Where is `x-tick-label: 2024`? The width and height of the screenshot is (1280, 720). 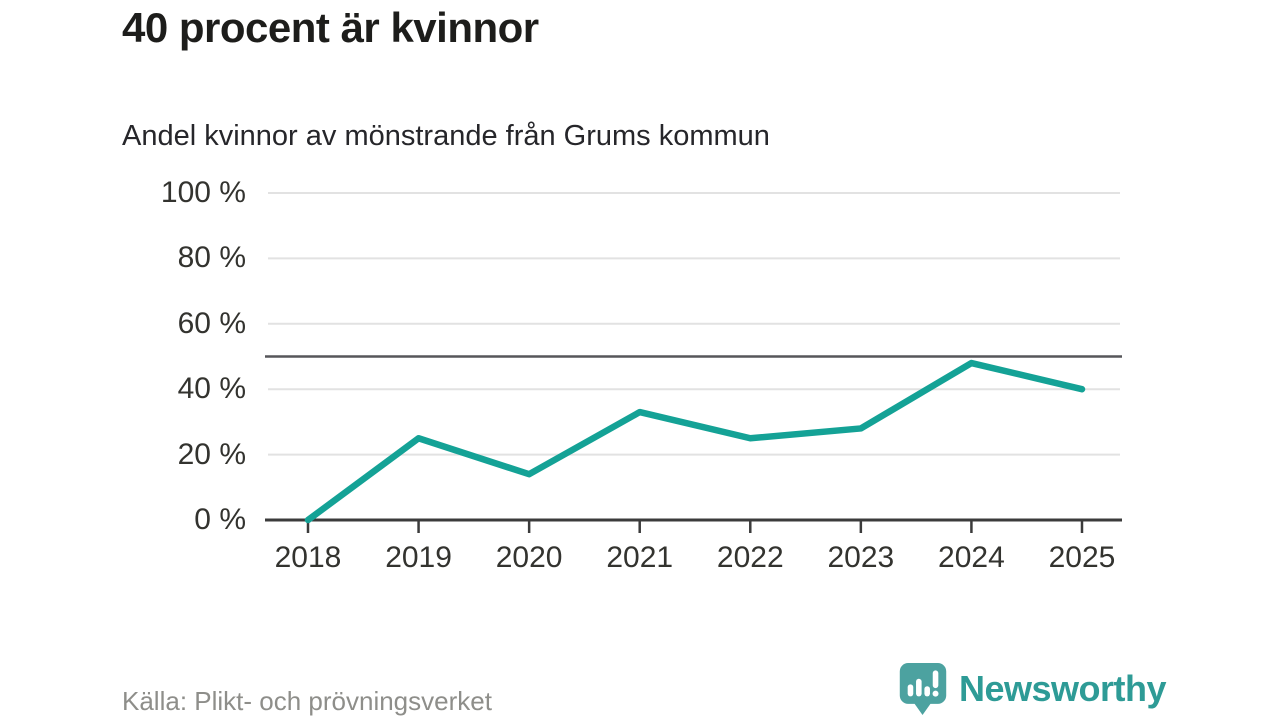 x-tick-label: 2024 is located at coordinates (971, 557).